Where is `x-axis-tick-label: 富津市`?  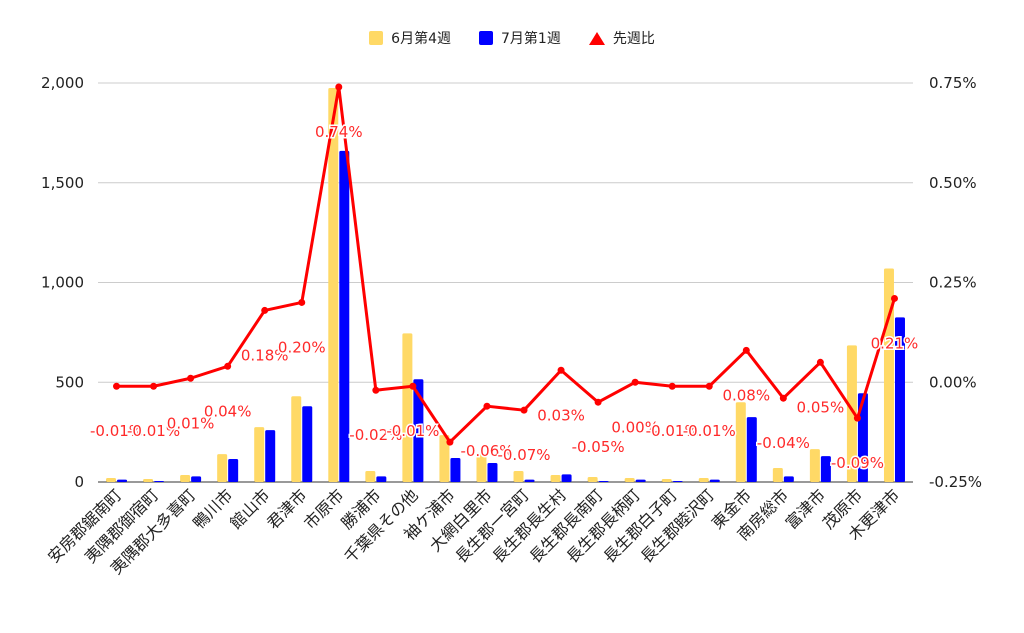 x-axis-tick-label: 富津市 is located at coordinates (805, 508).